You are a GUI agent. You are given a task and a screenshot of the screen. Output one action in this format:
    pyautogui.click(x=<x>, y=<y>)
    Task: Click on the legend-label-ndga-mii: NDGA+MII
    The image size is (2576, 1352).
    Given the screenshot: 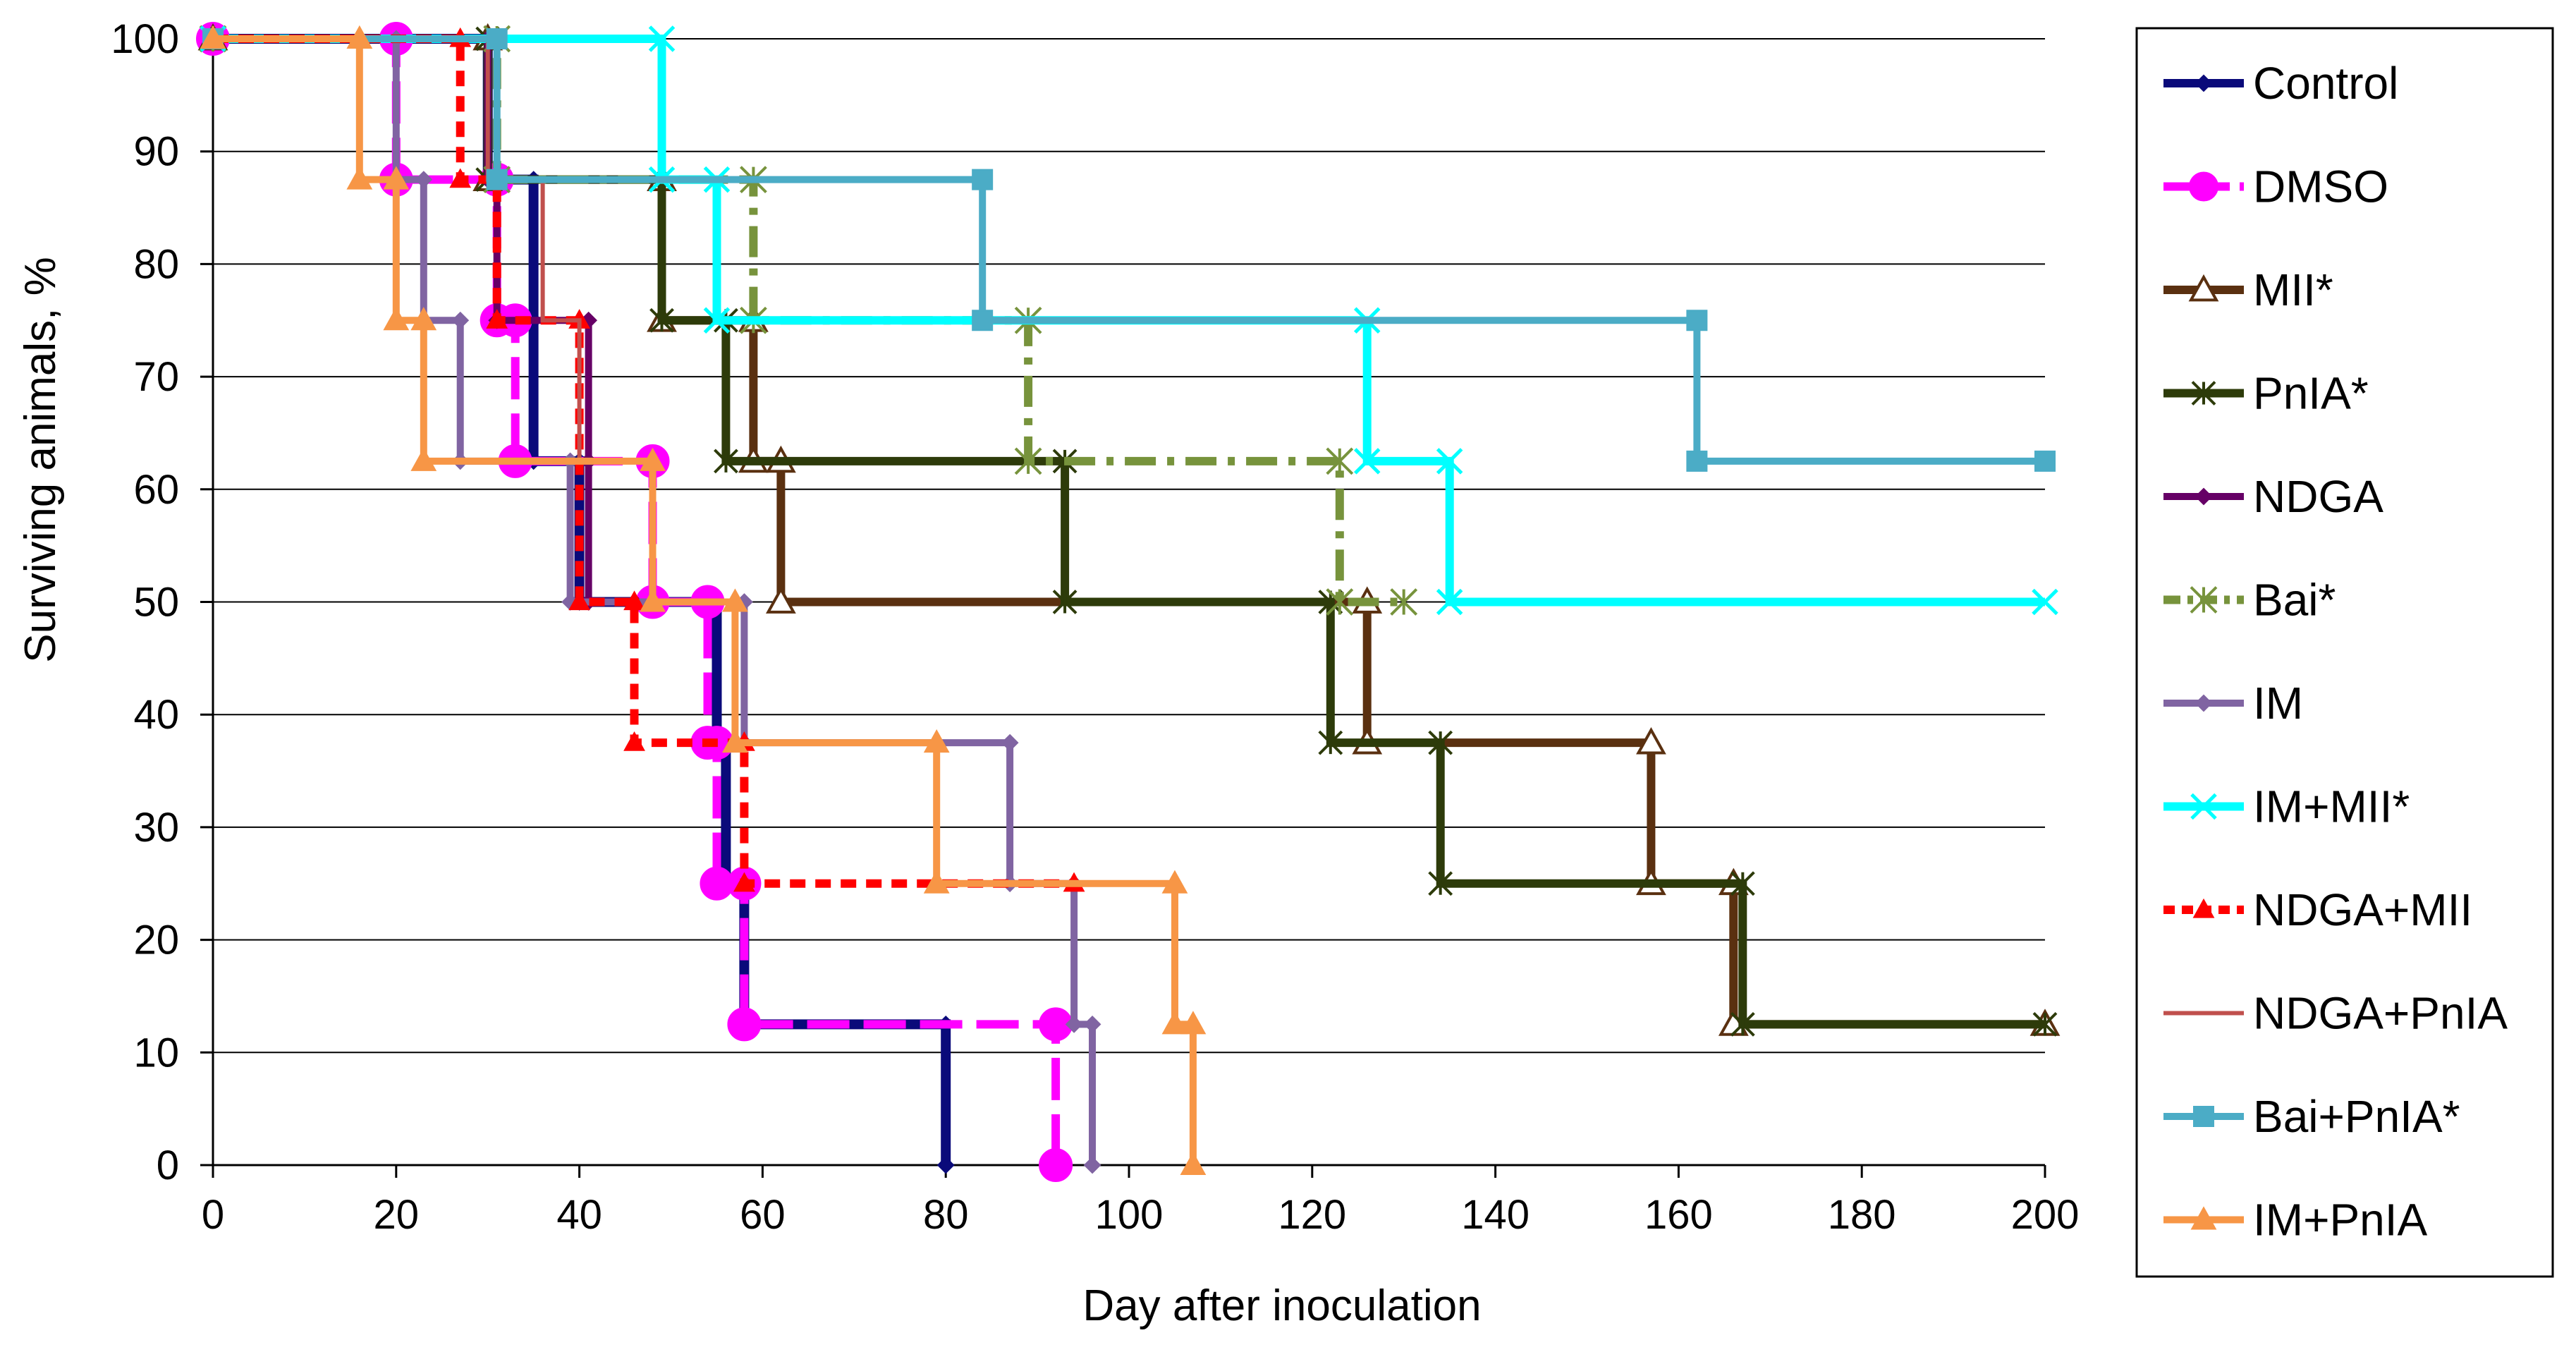 What is the action you would take?
    pyautogui.click(x=2362, y=910)
    